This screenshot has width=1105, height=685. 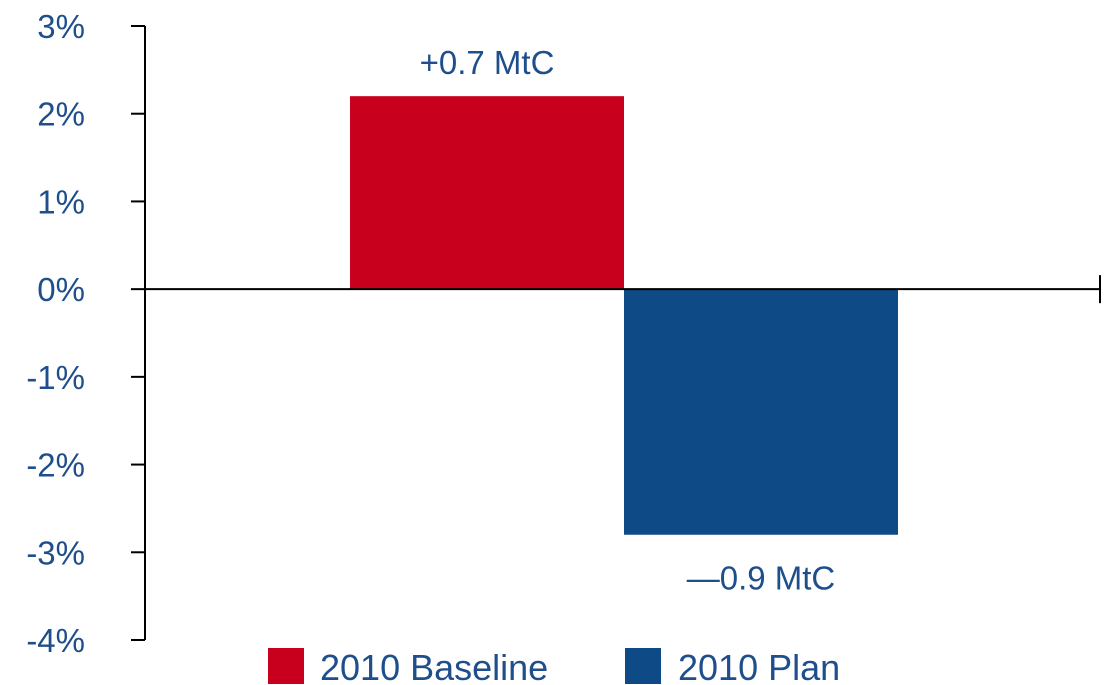 What do you see at coordinates (61, 114) in the screenshot?
I see `y-tick-label: 2%` at bounding box center [61, 114].